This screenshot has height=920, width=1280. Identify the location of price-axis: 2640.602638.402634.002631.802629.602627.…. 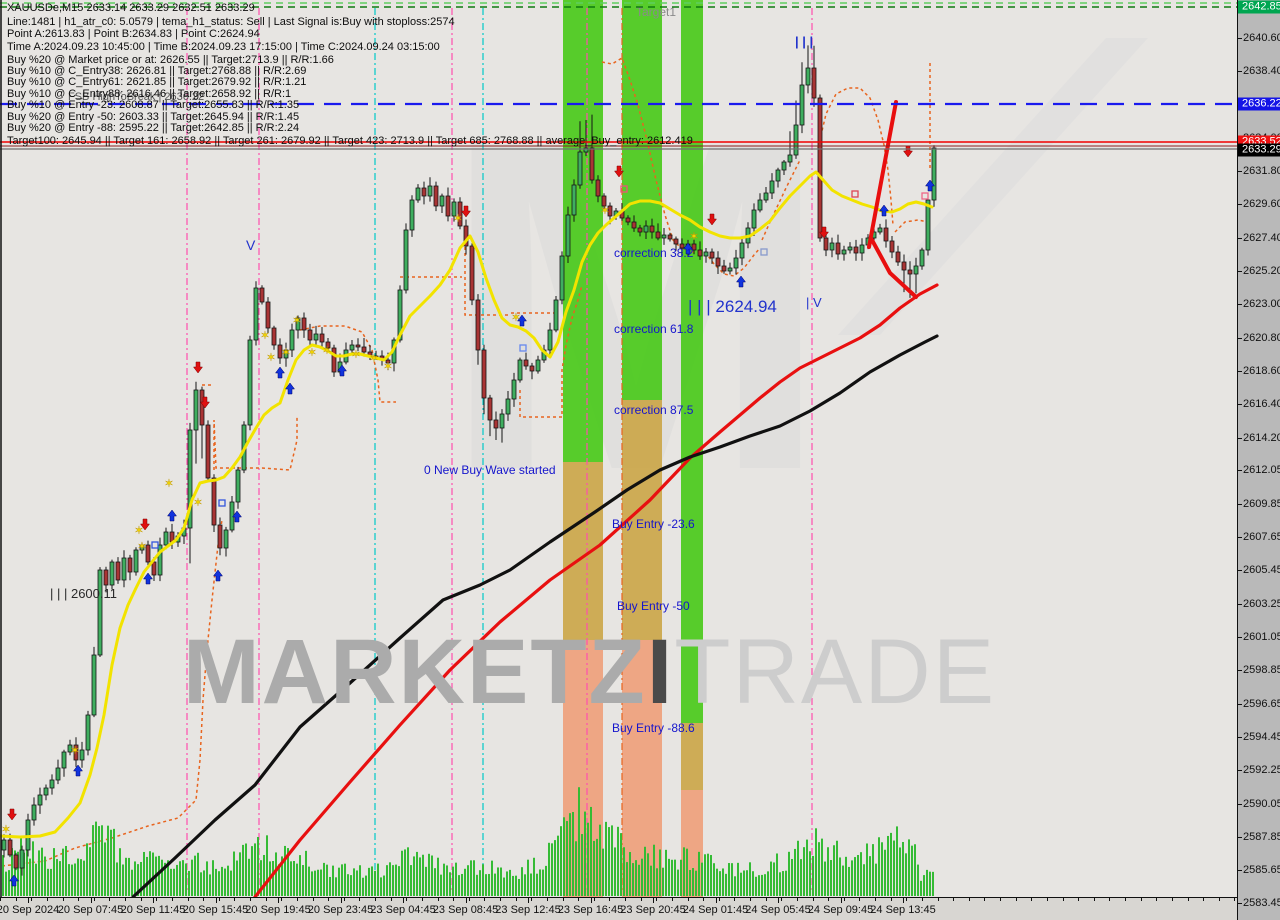
(1258, 460).